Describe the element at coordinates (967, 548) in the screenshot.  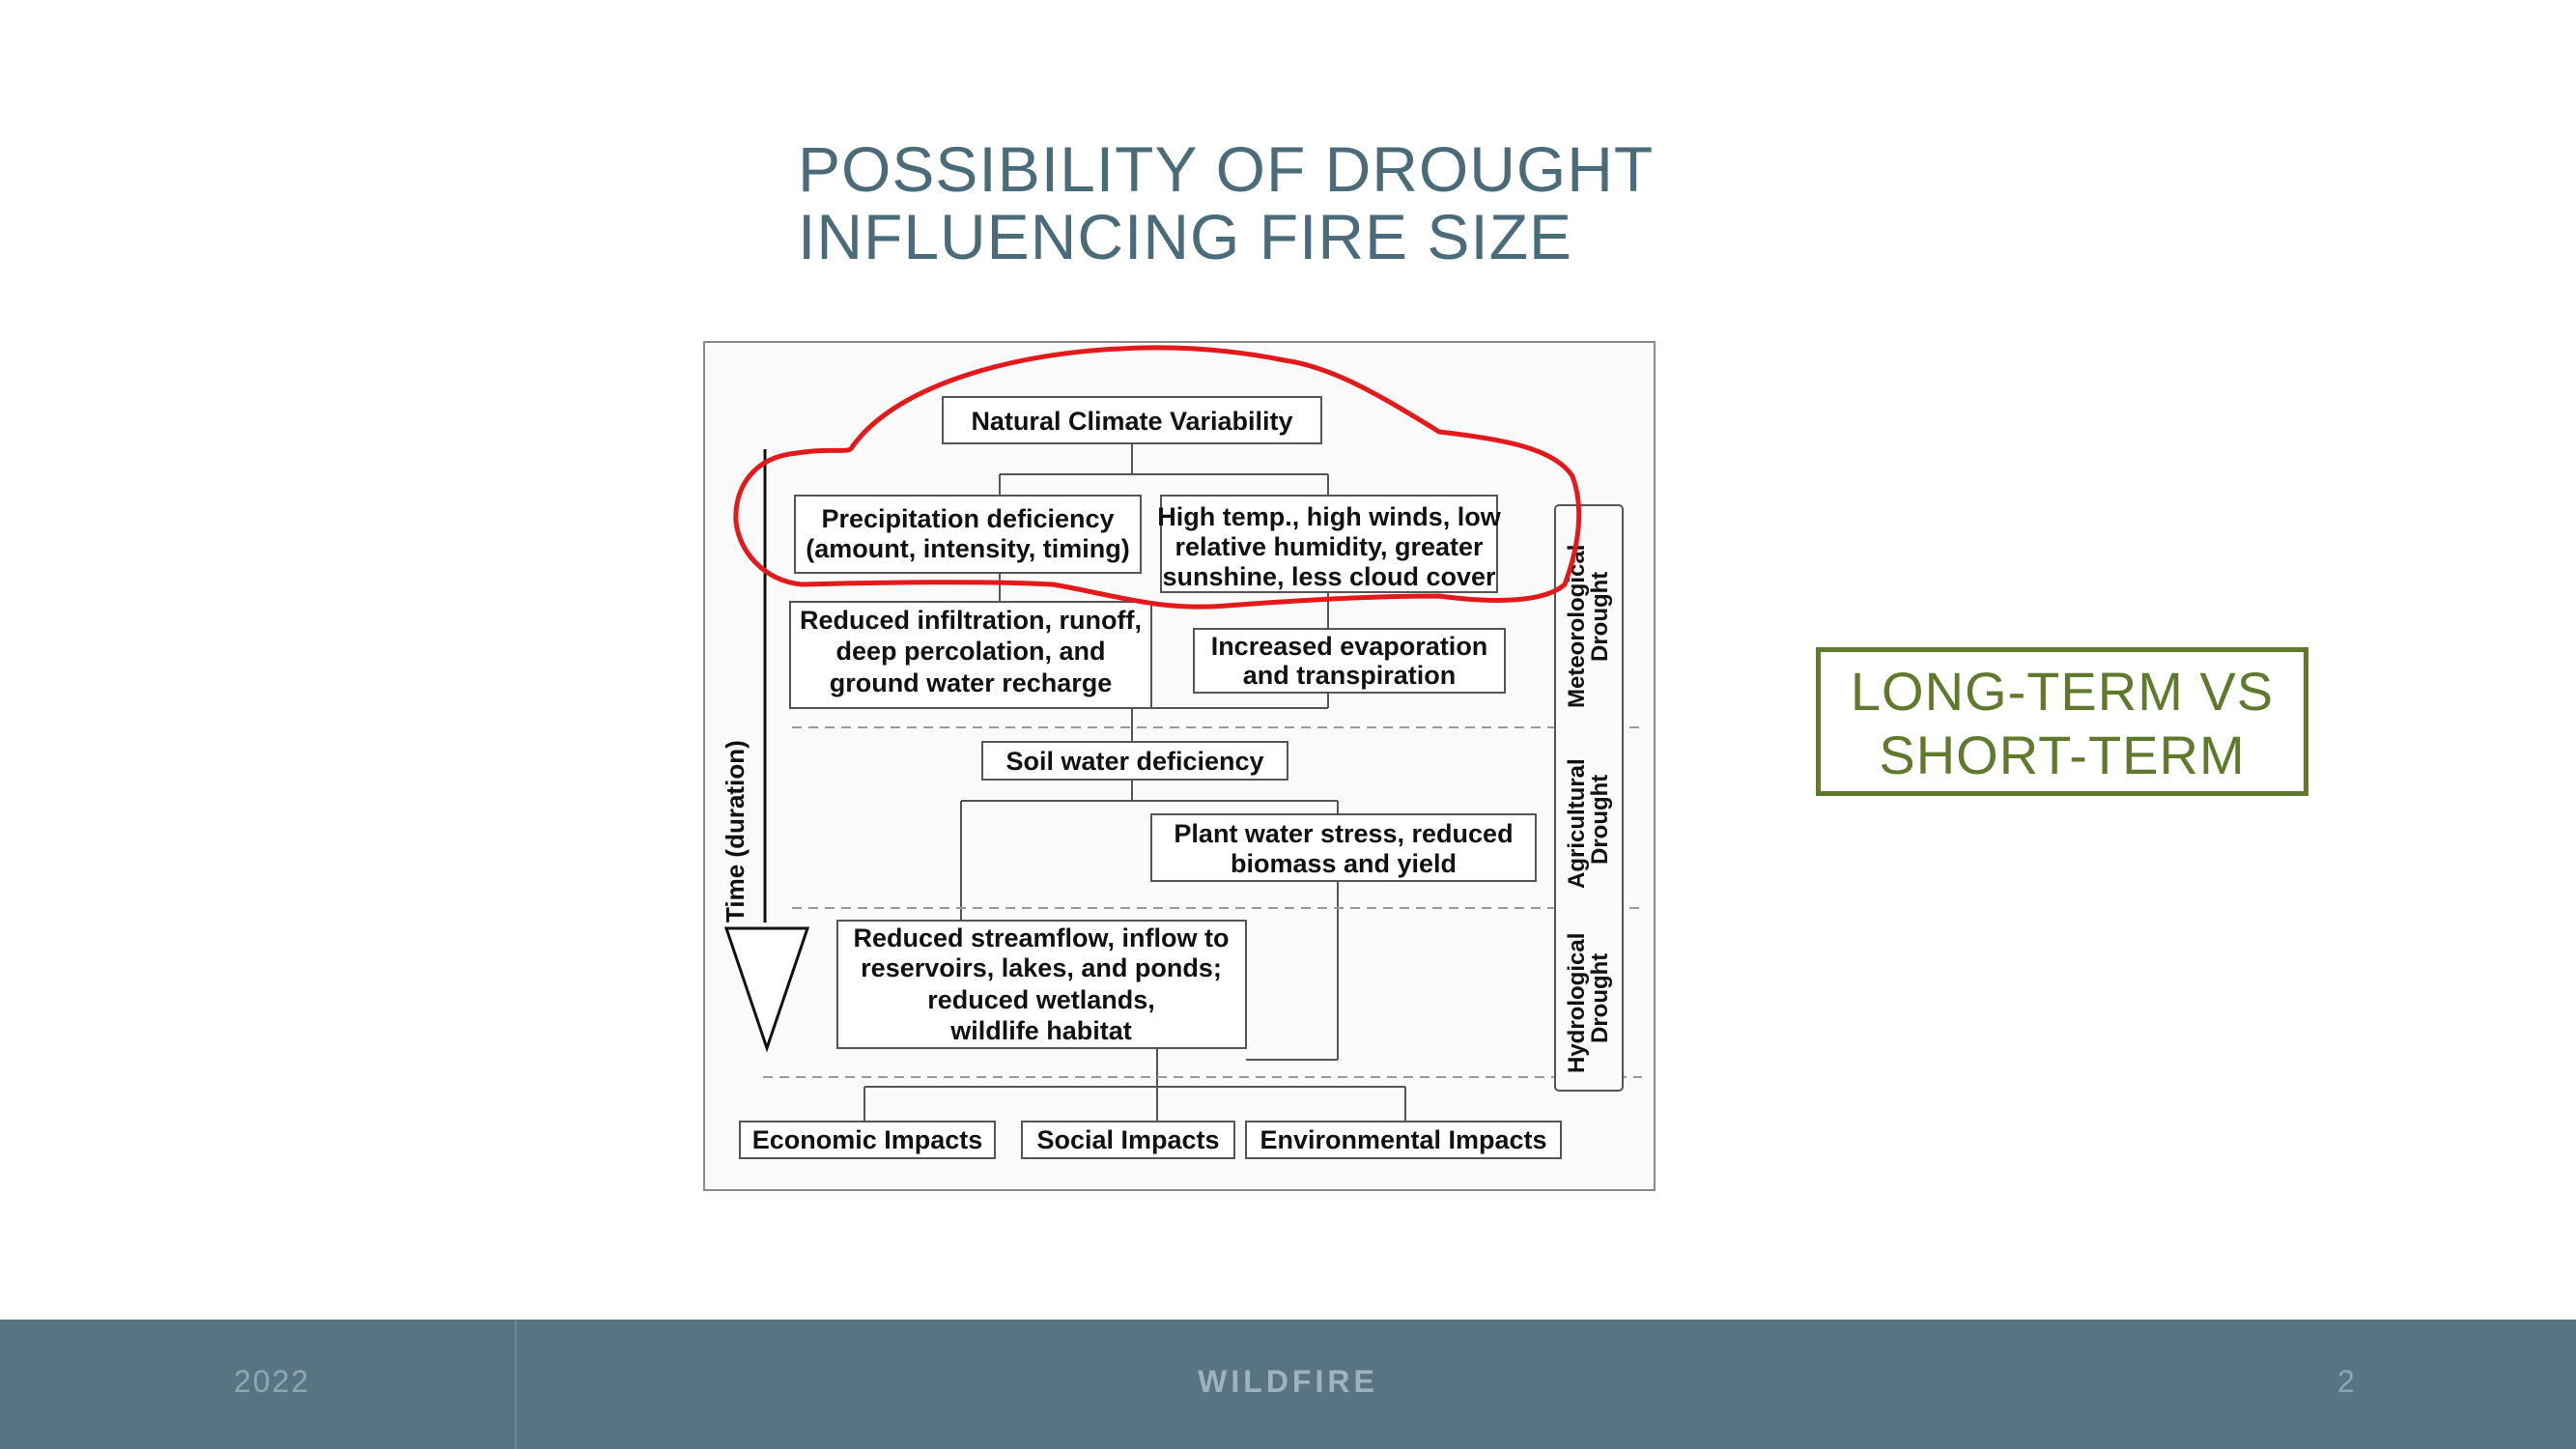
I see `precipitation-line2: (amount, intensity, timing)` at that location.